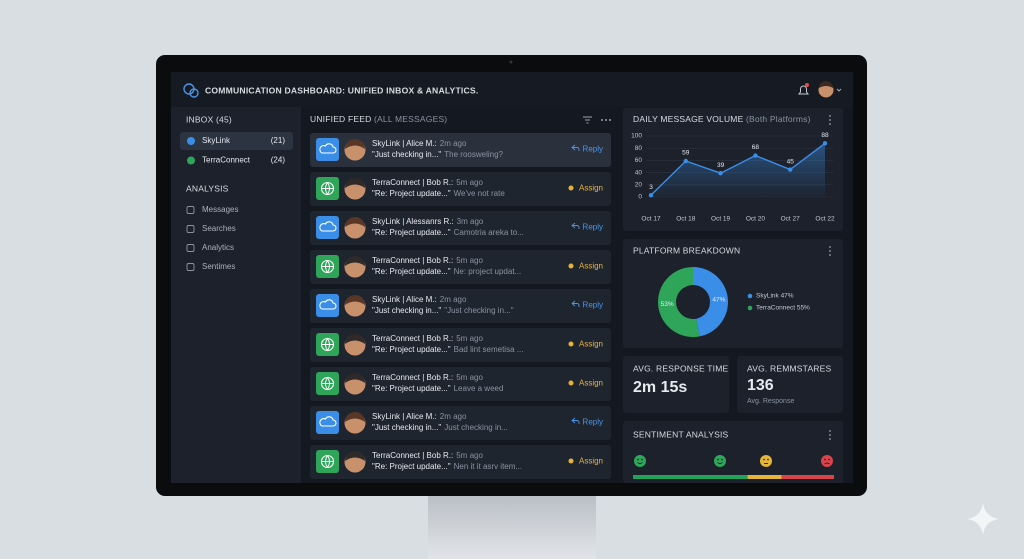  What do you see at coordinates (427, 338) in the screenshot?
I see `message-header: TerraConnect | Bob R.: 5m ago` at bounding box center [427, 338].